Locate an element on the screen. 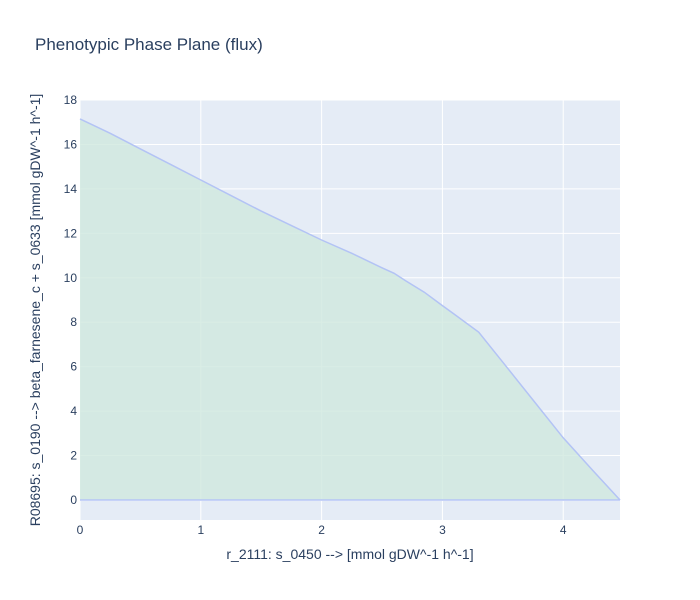 The width and height of the screenshot is (700, 600). y-tick-label: 12 is located at coordinates (71, 233).